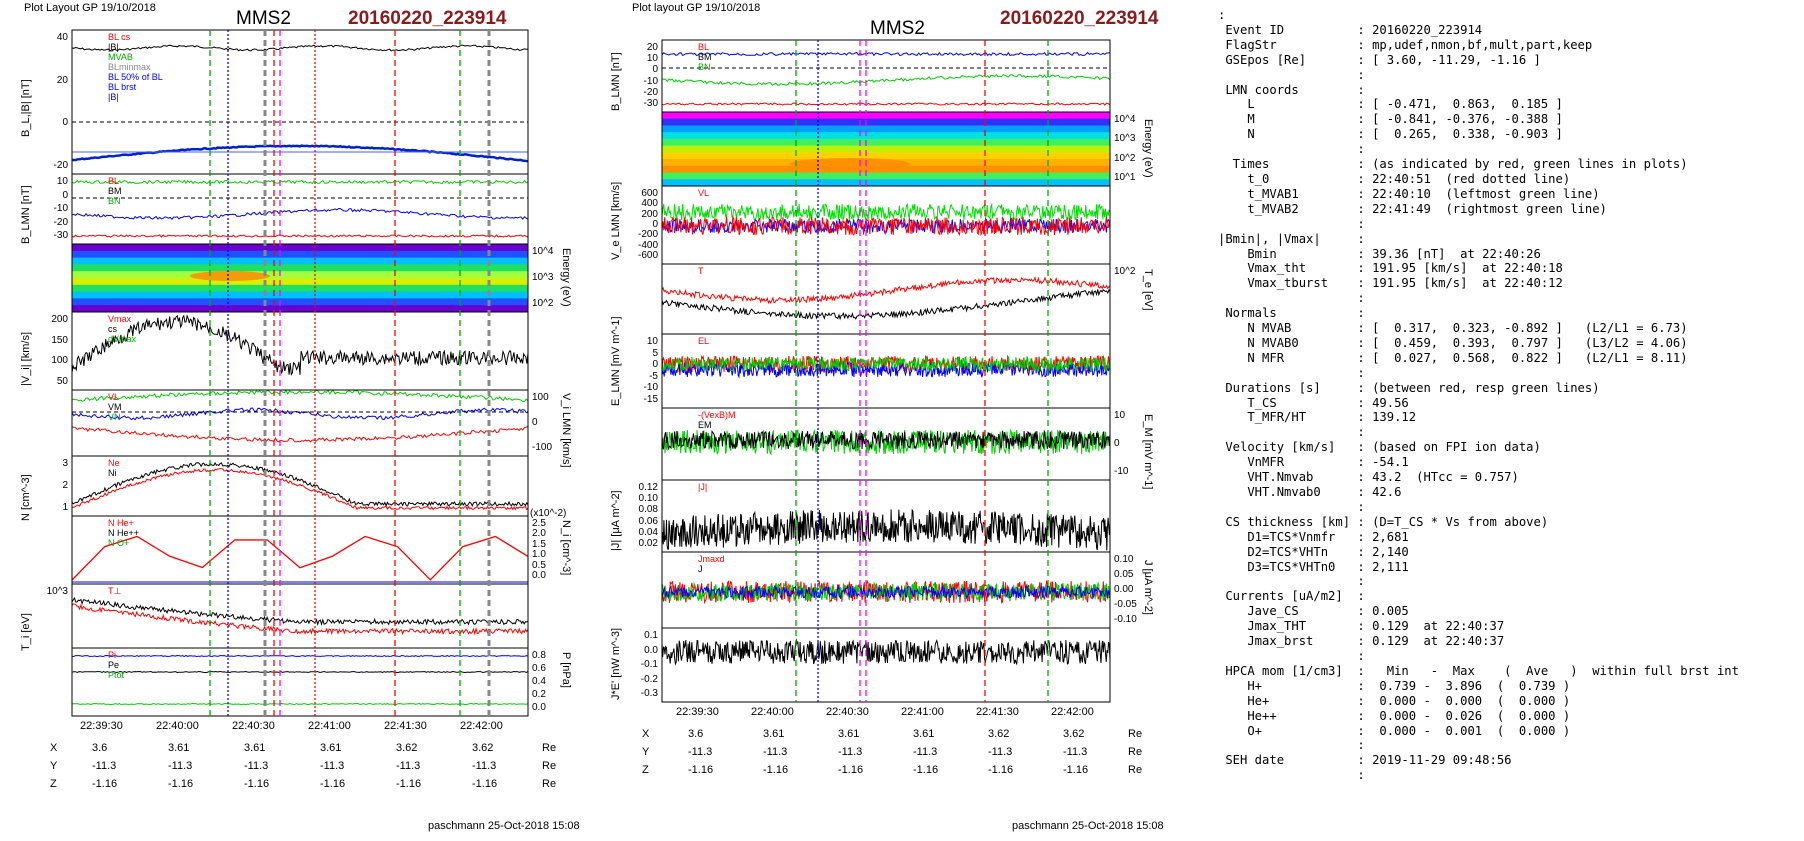 The height and width of the screenshot is (841, 1804). Describe the element at coordinates (485, 784) in the screenshot. I see `left-eph-value: -1.16` at that location.